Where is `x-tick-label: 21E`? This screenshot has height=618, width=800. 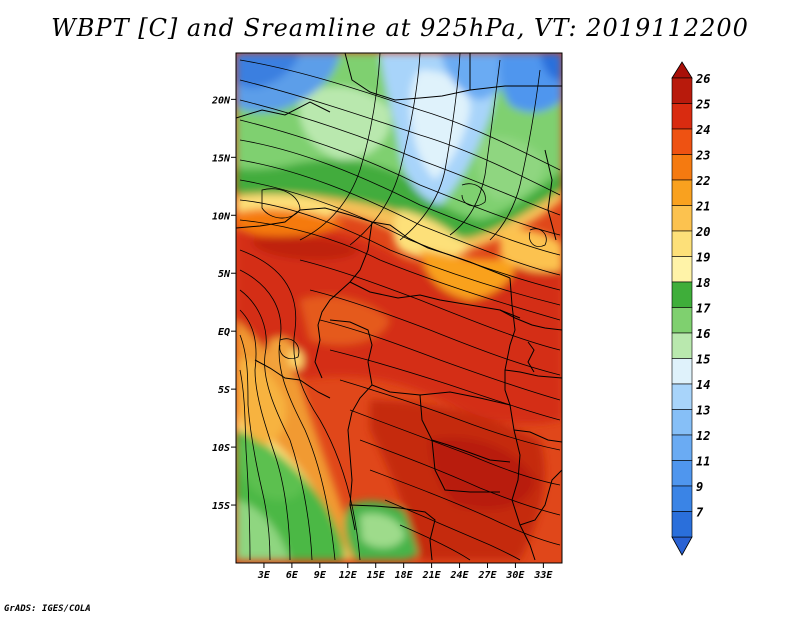 x-tick-label: 21E is located at coordinates (432, 575).